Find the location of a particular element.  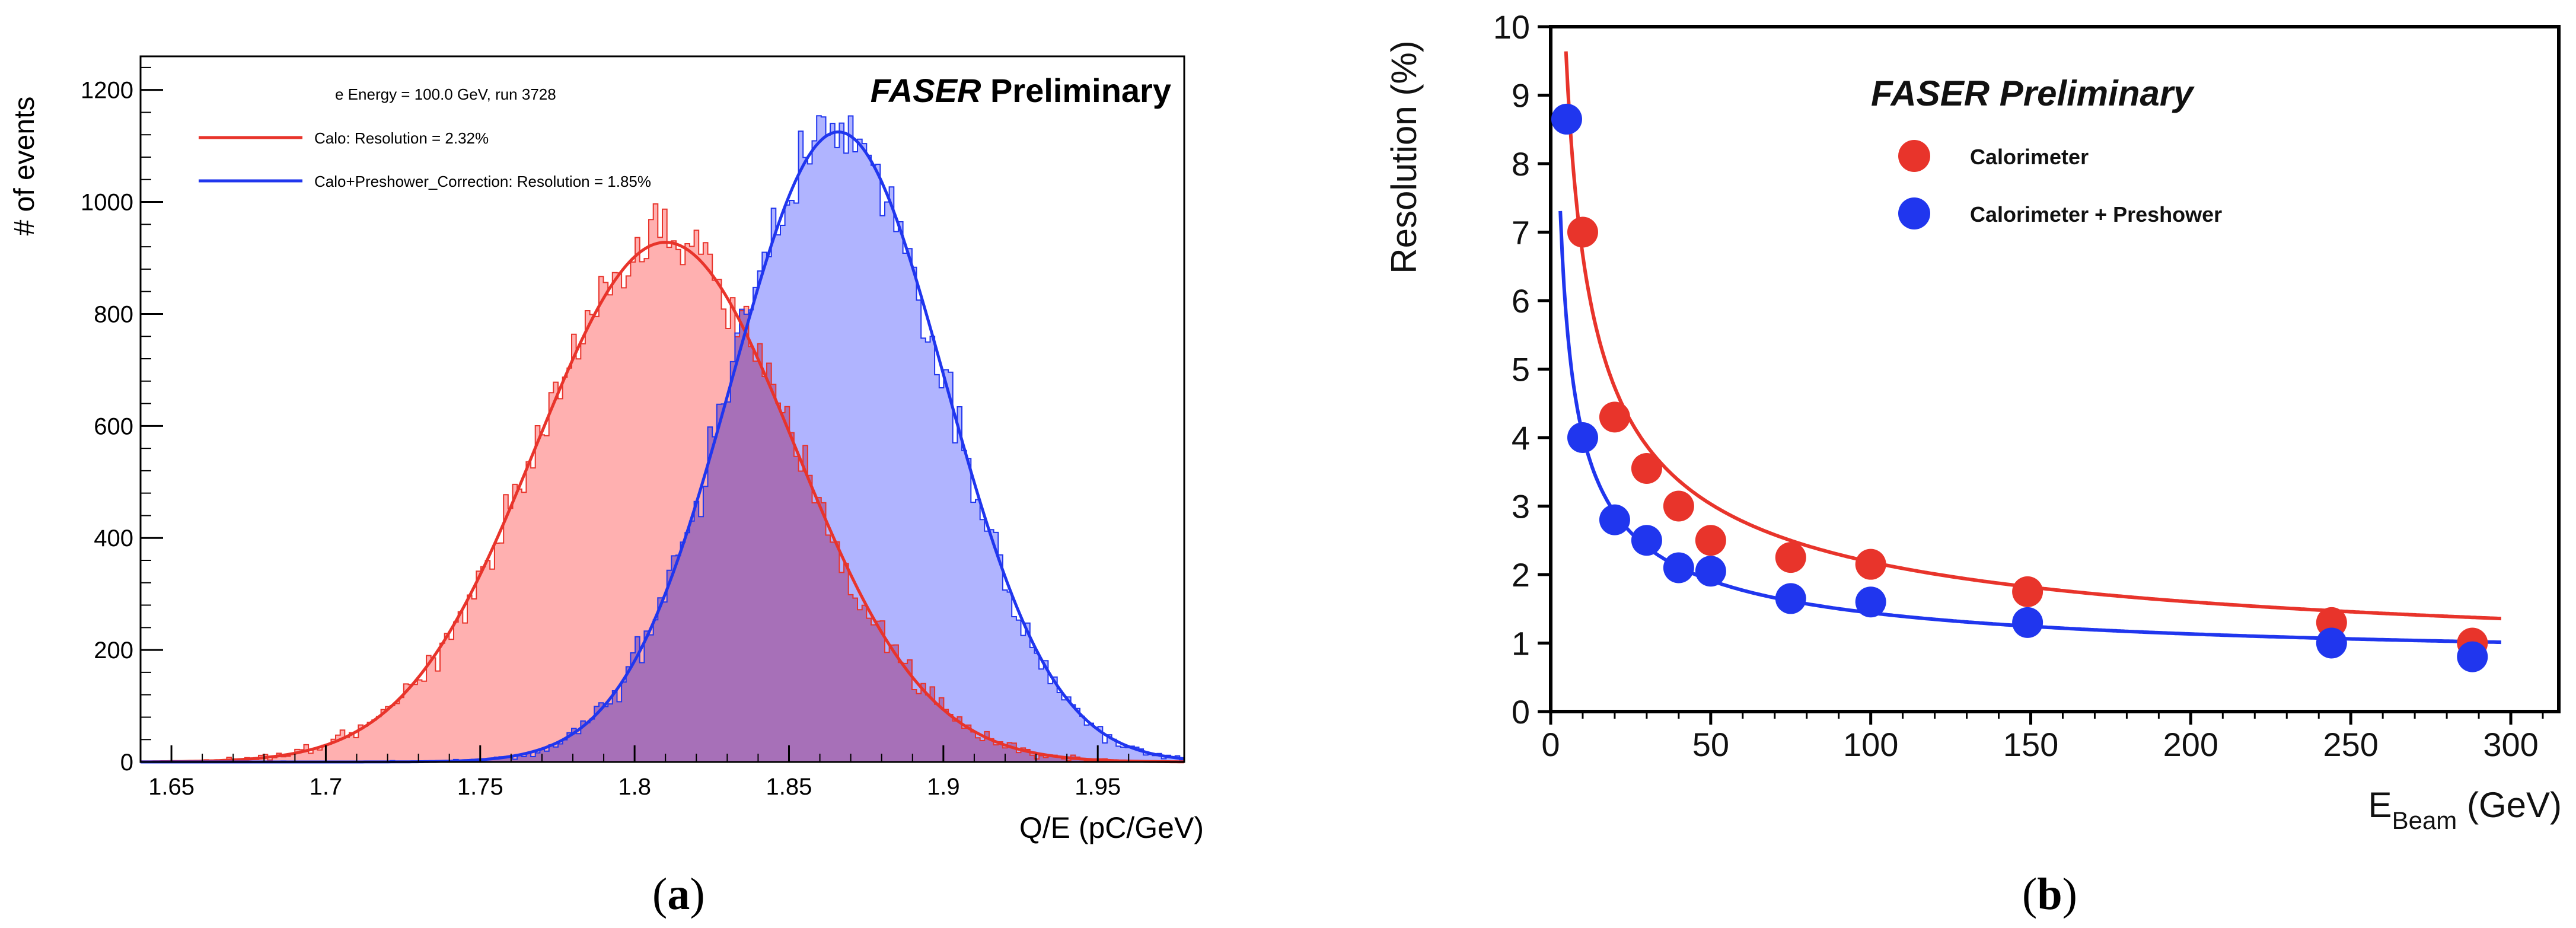

resolution-y-tick-label: 9 is located at coordinates (1521, 95).